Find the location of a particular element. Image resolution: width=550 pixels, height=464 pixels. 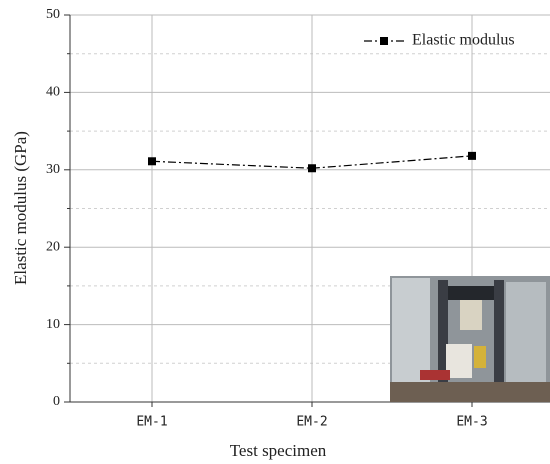

x-tick-label: EM-3 is located at coordinates (471, 422).